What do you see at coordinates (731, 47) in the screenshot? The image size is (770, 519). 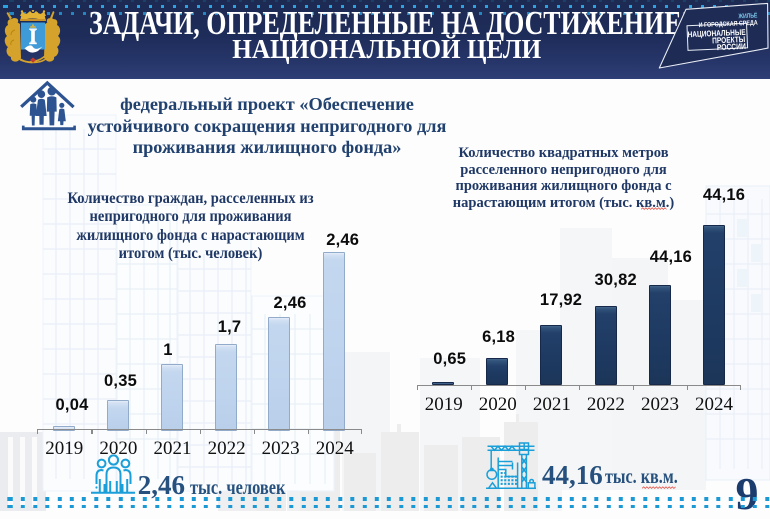 I see `svg-text: РОССИИ` at bounding box center [731, 47].